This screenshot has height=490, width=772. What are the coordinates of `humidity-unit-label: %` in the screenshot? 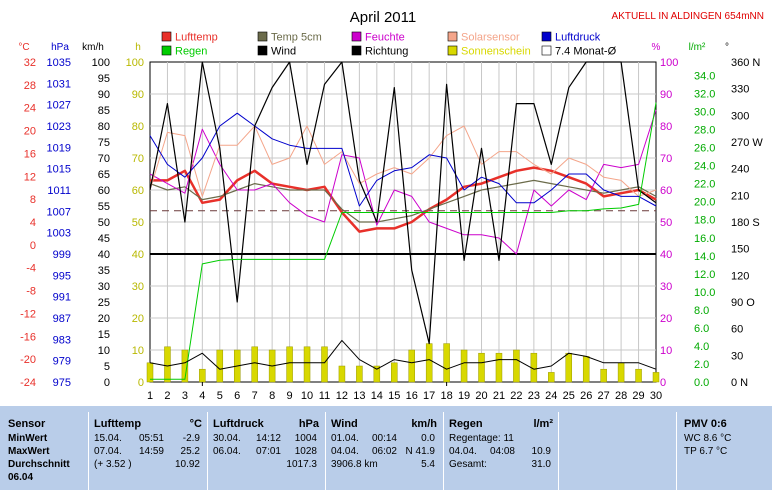 It's located at (656, 47).